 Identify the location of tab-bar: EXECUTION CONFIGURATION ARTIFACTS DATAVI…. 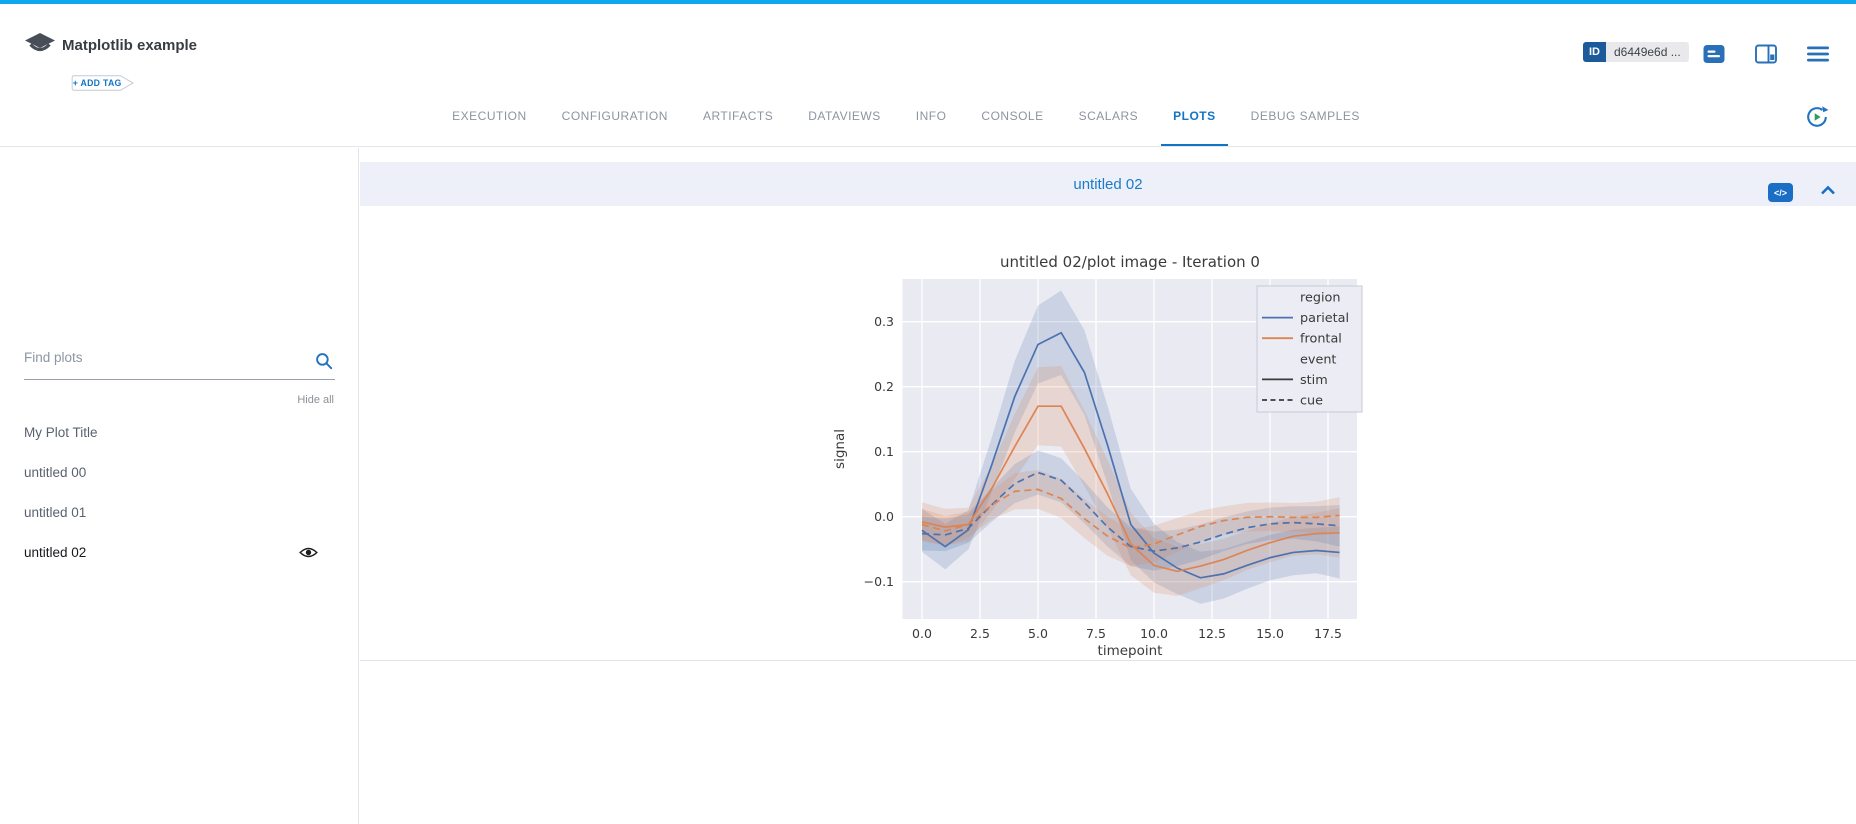
(928, 116).